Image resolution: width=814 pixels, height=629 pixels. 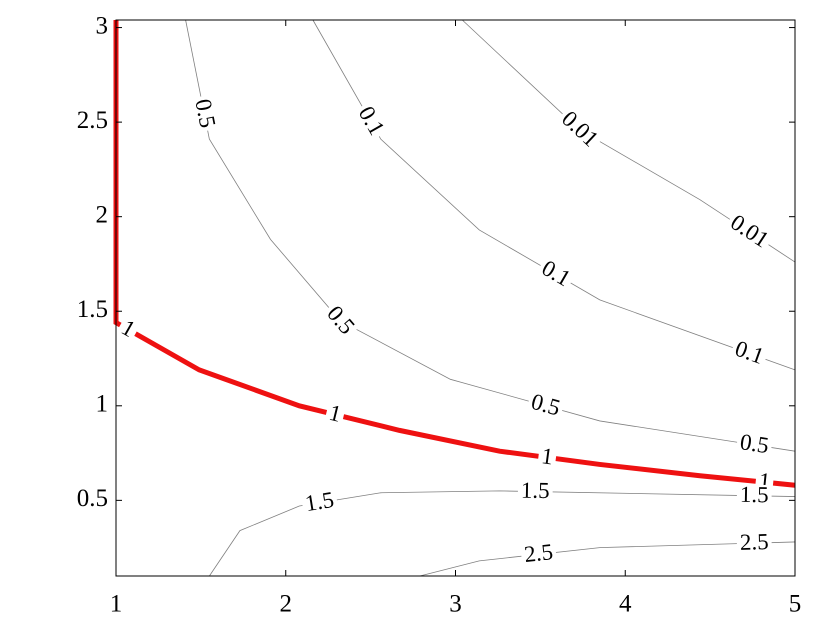 What do you see at coordinates (92, 309) in the screenshot?
I see `y-tick-label: 1.5` at bounding box center [92, 309].